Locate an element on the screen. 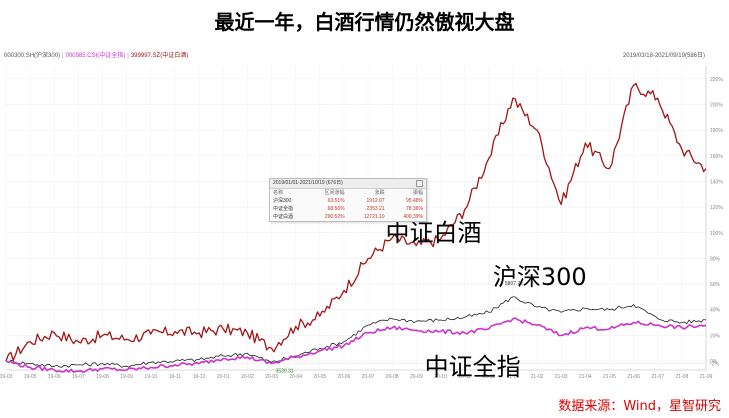 The width and height of the screenshot is (729, 418). legend-item-hs300: 000300.SH(沪深300) is located at coordinates (32, 56).